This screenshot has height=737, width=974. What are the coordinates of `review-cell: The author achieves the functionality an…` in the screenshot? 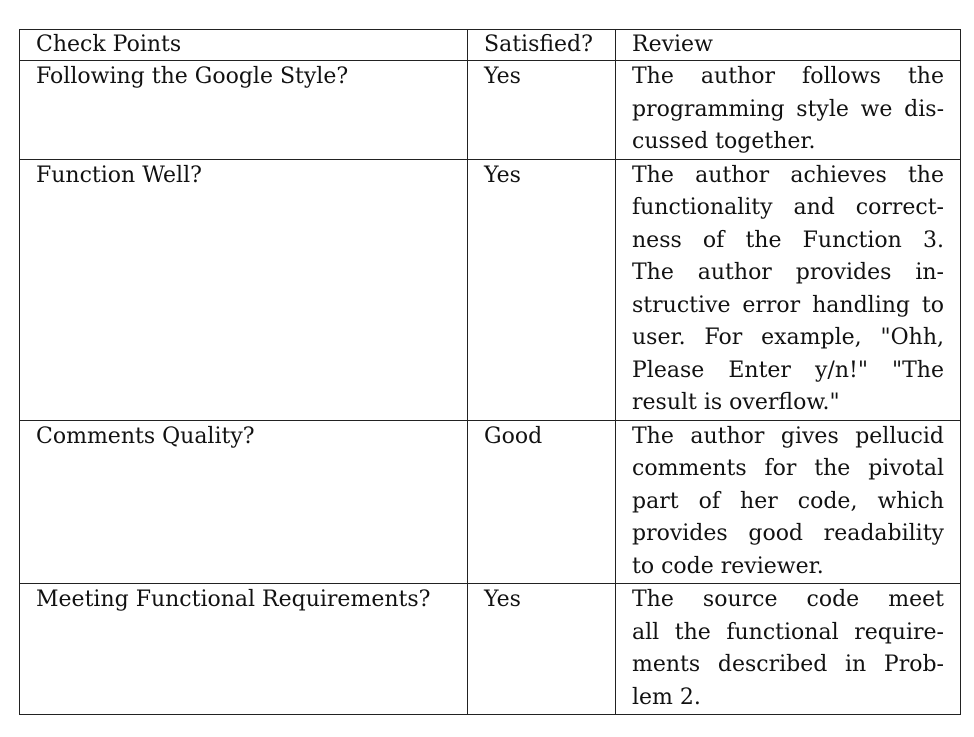 It's located at (788, 289).